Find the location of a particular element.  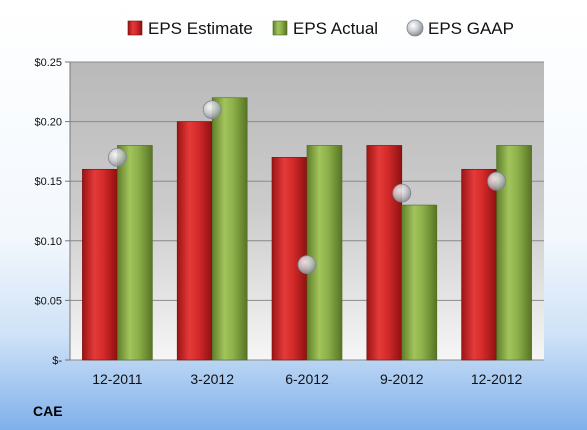

y-tick-label: $- is located at coordinates (57, 361).